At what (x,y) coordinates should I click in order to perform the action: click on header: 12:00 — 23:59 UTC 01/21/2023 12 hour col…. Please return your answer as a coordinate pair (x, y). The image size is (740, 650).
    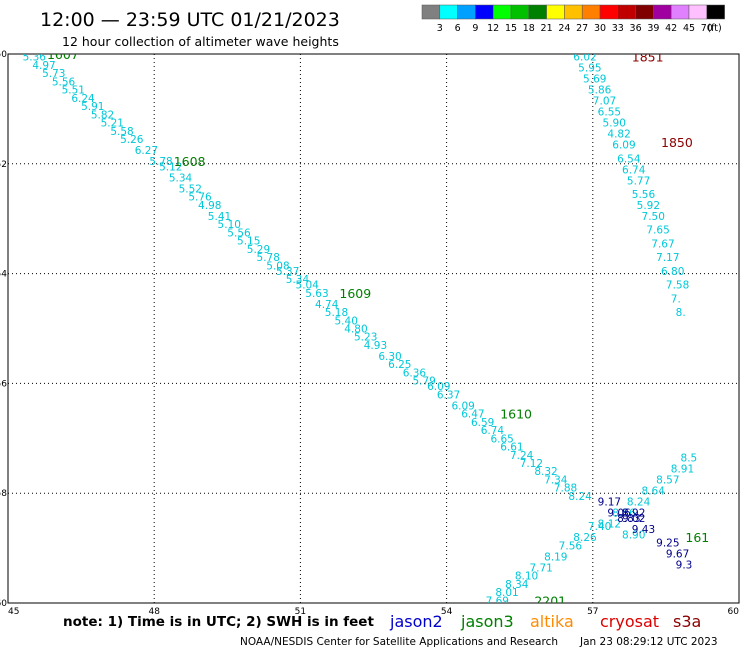
    Looking at the image, I should click on (190, 29).